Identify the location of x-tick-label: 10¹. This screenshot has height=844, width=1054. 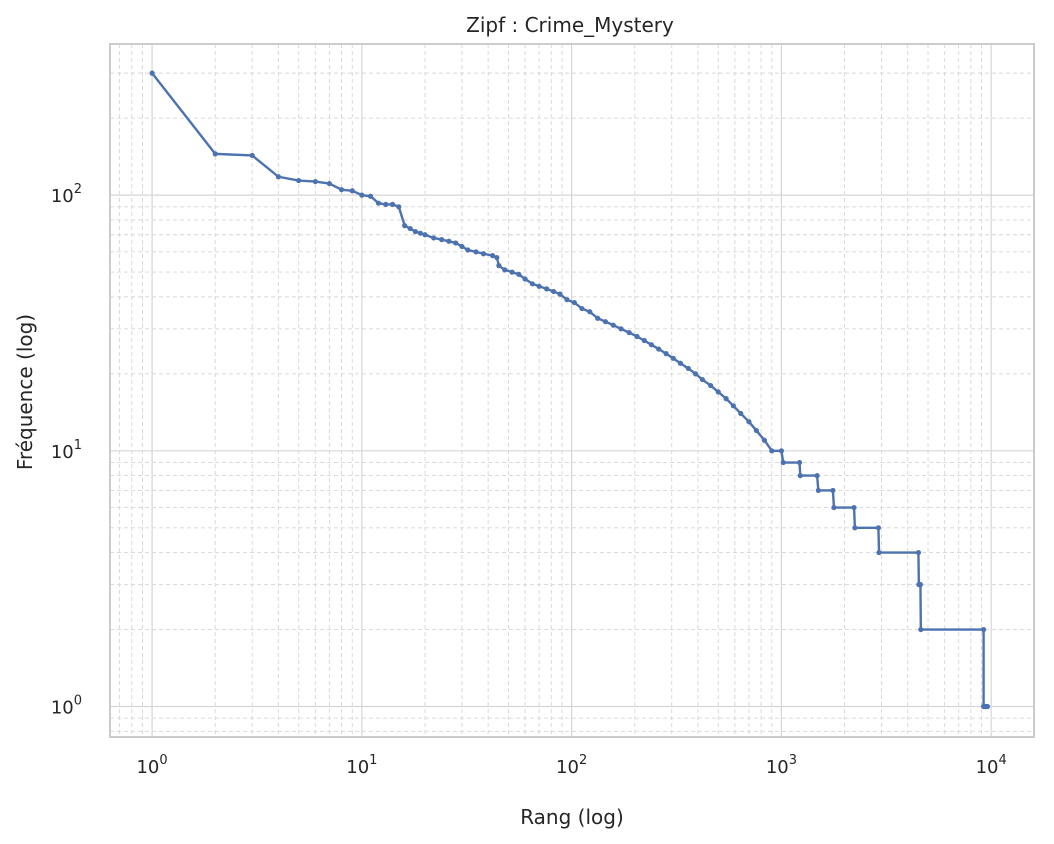
(361, 765).